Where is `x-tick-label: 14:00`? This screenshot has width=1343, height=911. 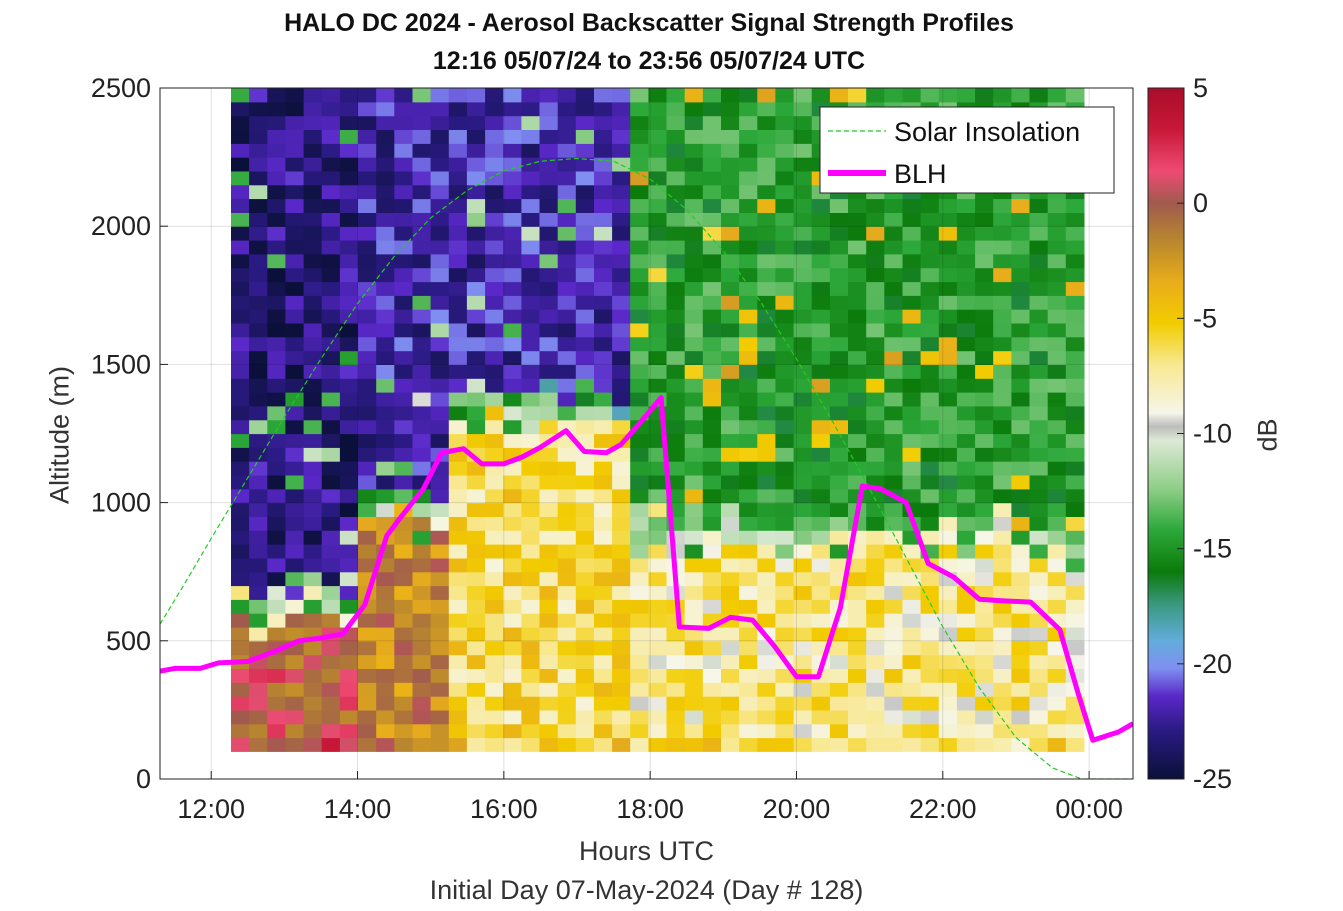
x-tick-label: 14:00 is located at coordinates (358, 809).